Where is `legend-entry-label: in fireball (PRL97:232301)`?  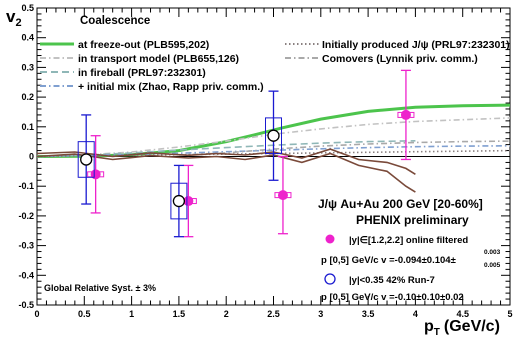 legend-entry-label: in fireball (PRL97:232301) is located at coordinates (142, 73).